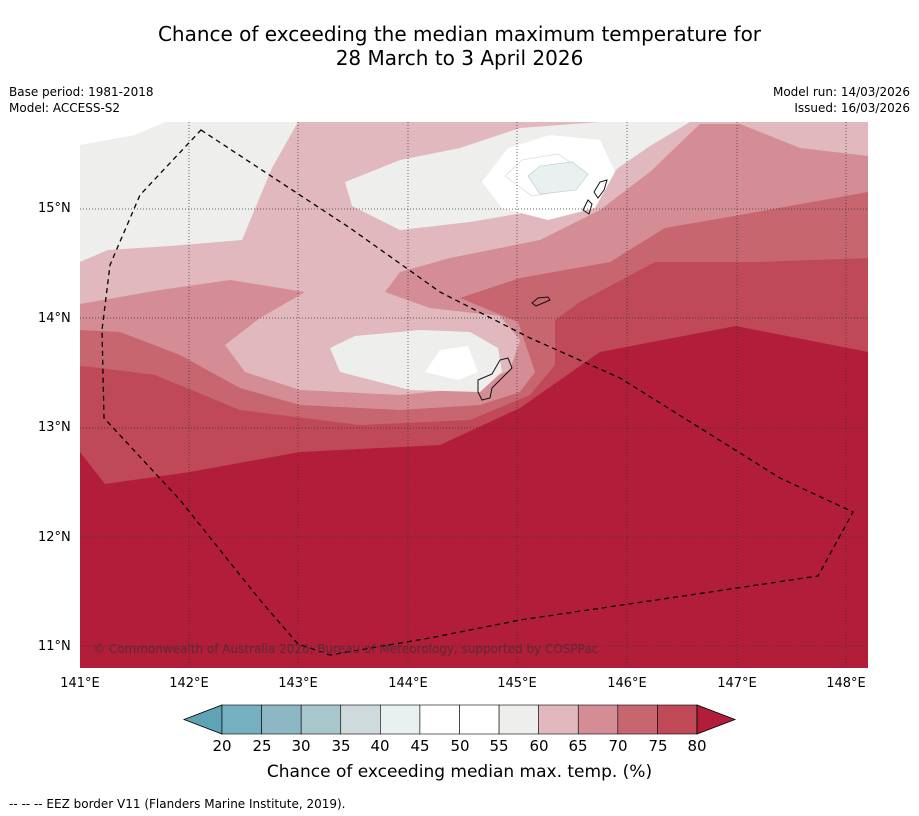 The width and height of the screenshot is (919, 816). Describe the element at coordinates (81, 92) in the screenshot. I see `base-period: Base period: 1981-2018` at that location.